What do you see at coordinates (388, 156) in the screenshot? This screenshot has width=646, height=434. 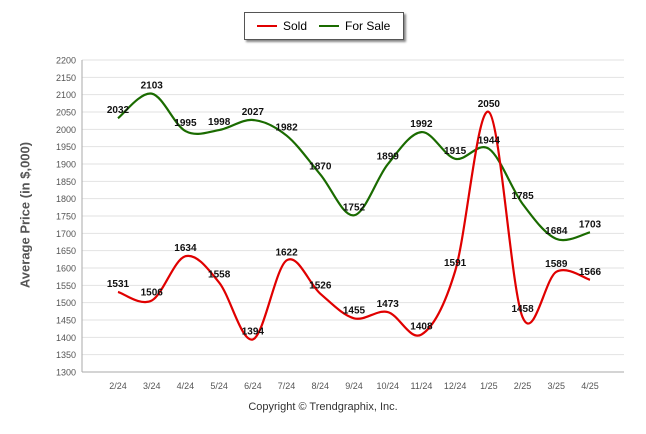 I see `data-label-for-sale: 1899` at bounding box center [388, 156].